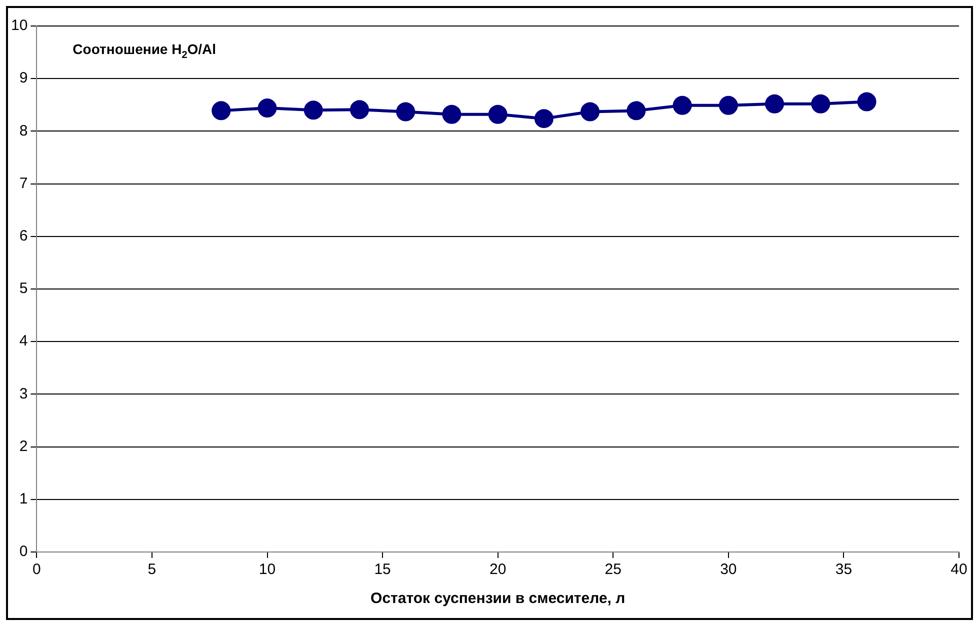 Image resolution: width=979 pixels, height=626 pixels. What do you see at coordinates (843, 569) in the screenshot?
I see `x-tick-label: 35` at bounding box center [843, 569].